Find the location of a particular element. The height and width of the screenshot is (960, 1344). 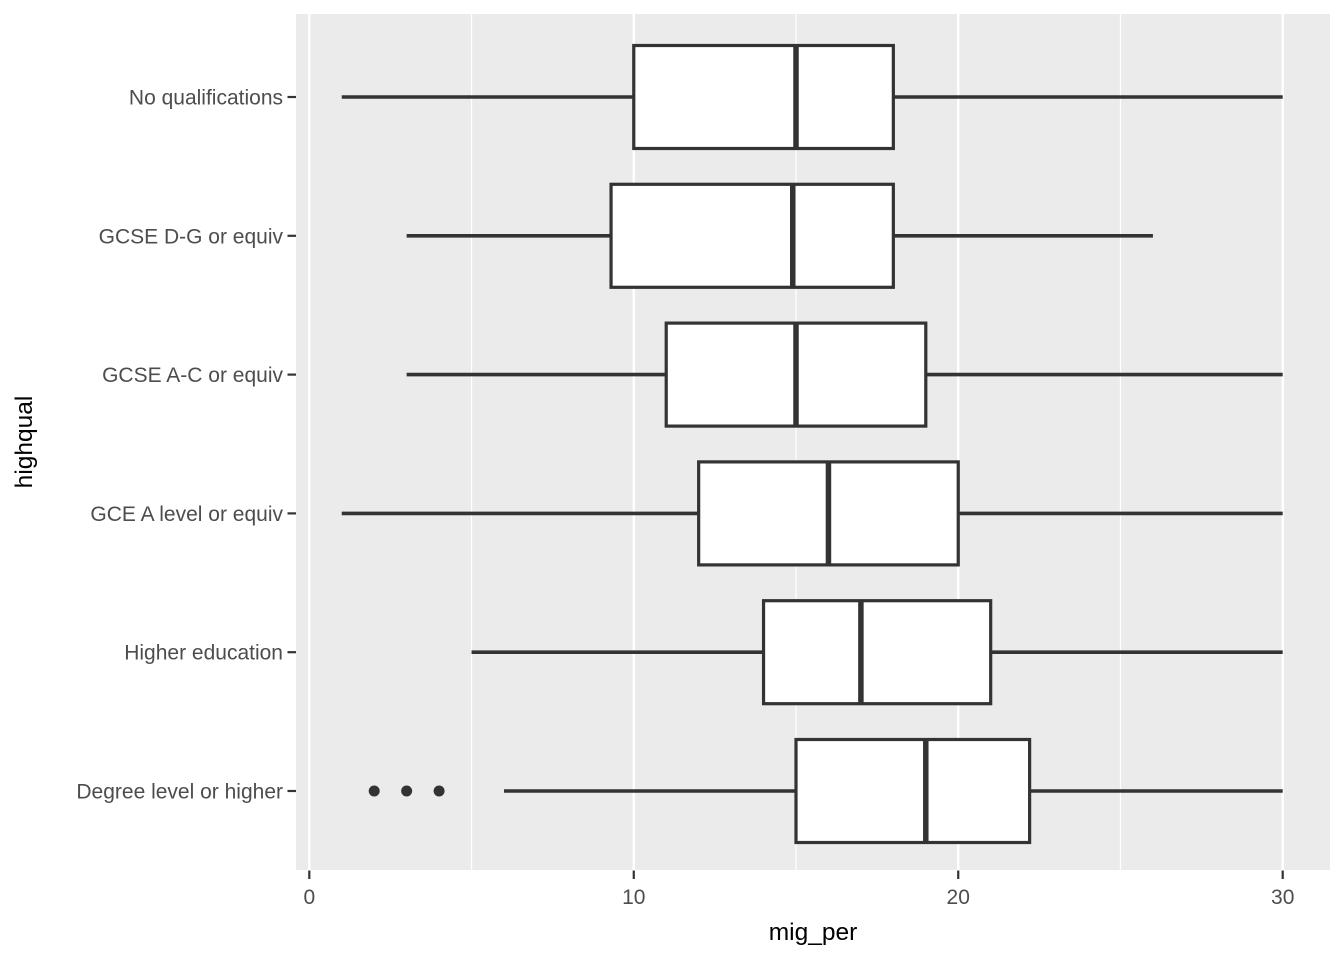

y-category-label: No qualifications is located at coordinates (206, 98).